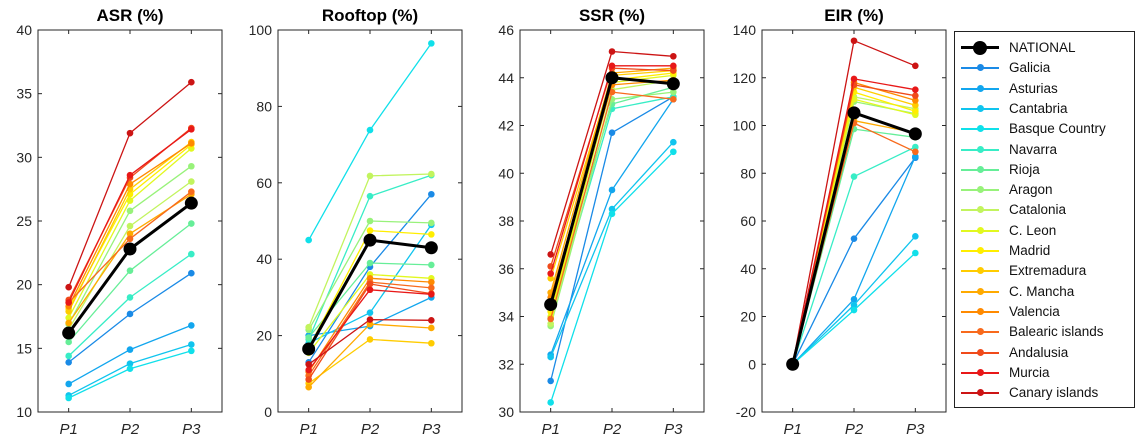 This screenshot has width=1143, height=443. What do you see at coordinates (506, 364) in the screenshot?
I see `y-tick-label: 32` at bounding box center [506, 364].